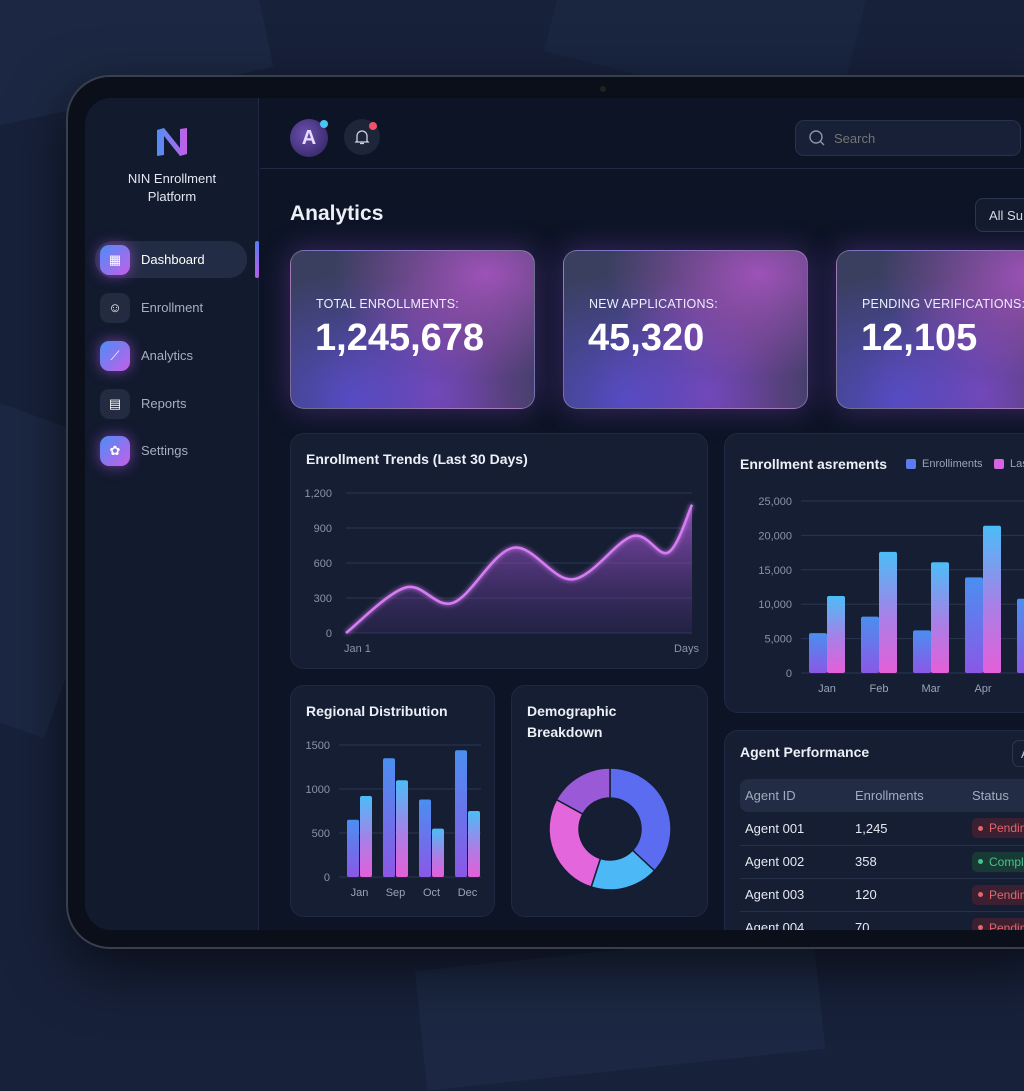 Image resolution: width=1024 pixels, height=1091 pixels. I want to click on stat-label: TOTAL ENROLLMENTS:, so click(387, 304).